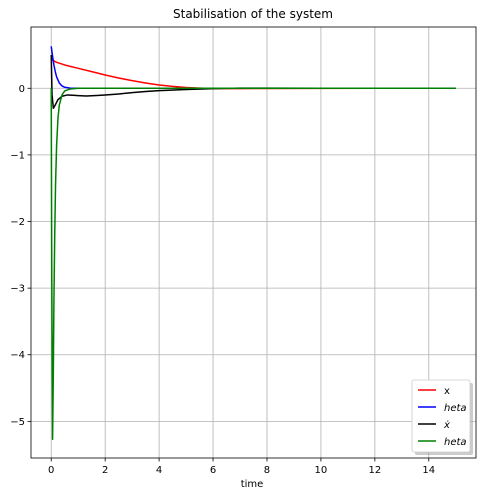  Describe the element at coordinates (428, 470) in the screenshot. I see `x-tick-label: 14` at that location.